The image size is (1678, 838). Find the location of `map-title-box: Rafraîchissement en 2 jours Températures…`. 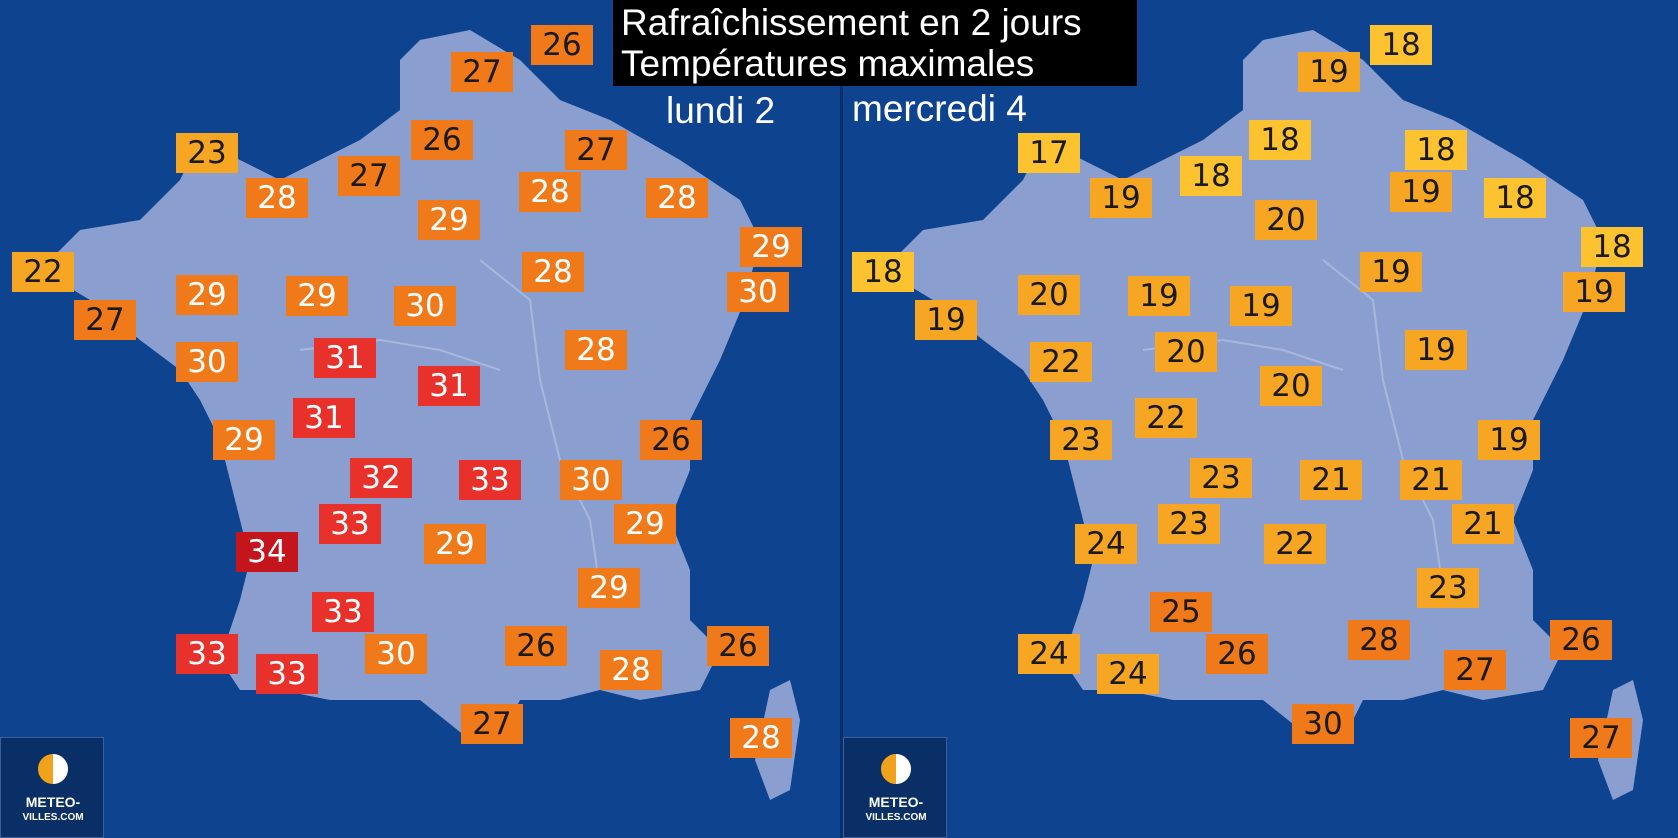

map-title-box: Rafraîchissement en 2 jours Températures… is located at coordinates (875, 43).